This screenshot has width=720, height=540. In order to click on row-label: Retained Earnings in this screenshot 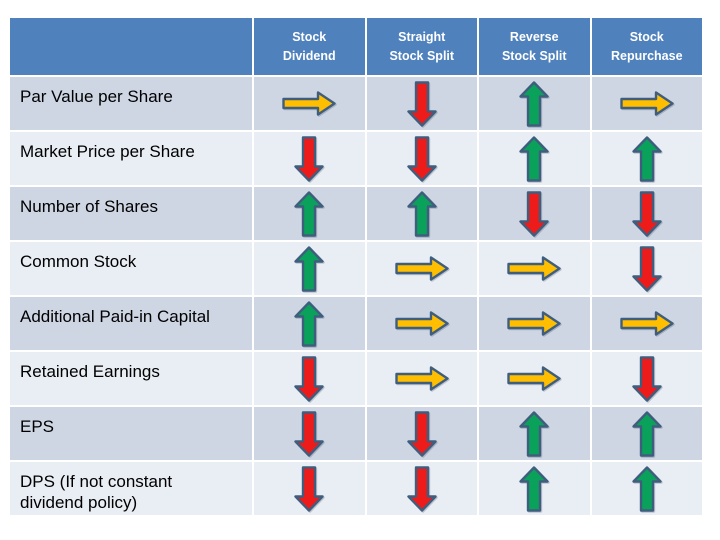, I will do `click(131, 378)`.